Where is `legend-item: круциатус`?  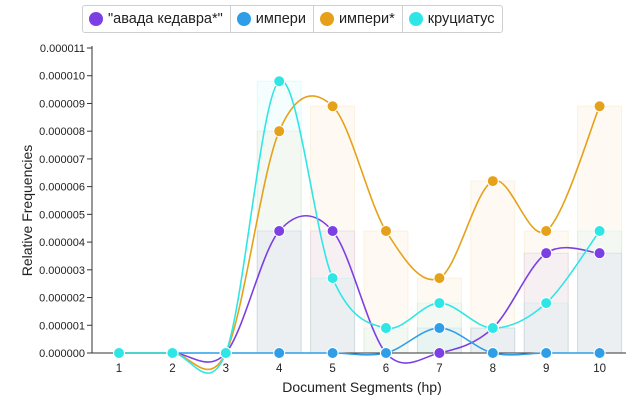 legend-item: круциатус is located at coordinates (452, 19).